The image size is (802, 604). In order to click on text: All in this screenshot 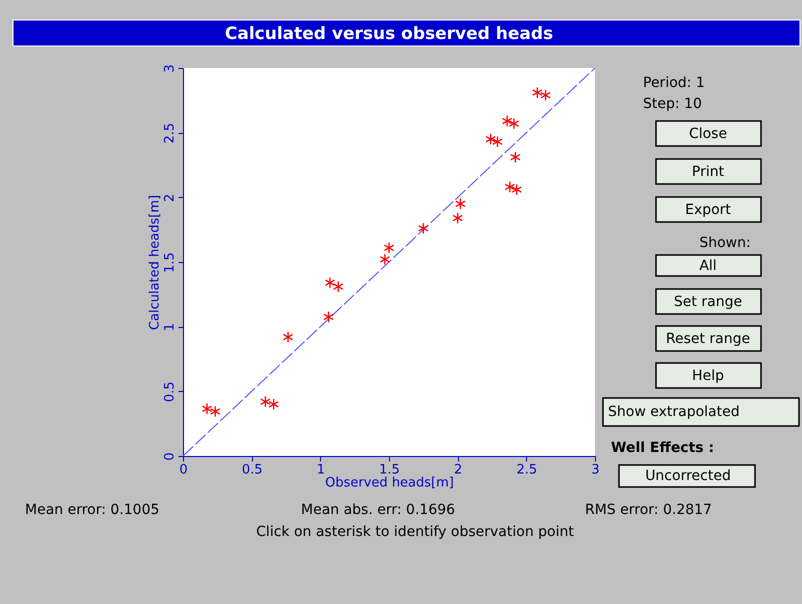, I will do `click(708, 266)`.